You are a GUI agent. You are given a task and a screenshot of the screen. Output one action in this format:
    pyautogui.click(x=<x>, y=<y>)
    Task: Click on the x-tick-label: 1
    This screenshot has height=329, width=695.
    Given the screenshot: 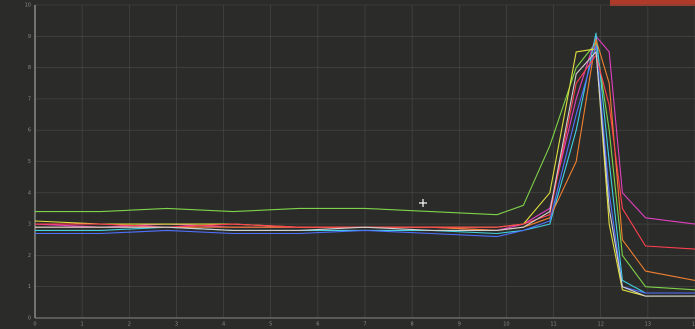 What is the action you would take?
    pyautogui.click(x=82, y=325)
    